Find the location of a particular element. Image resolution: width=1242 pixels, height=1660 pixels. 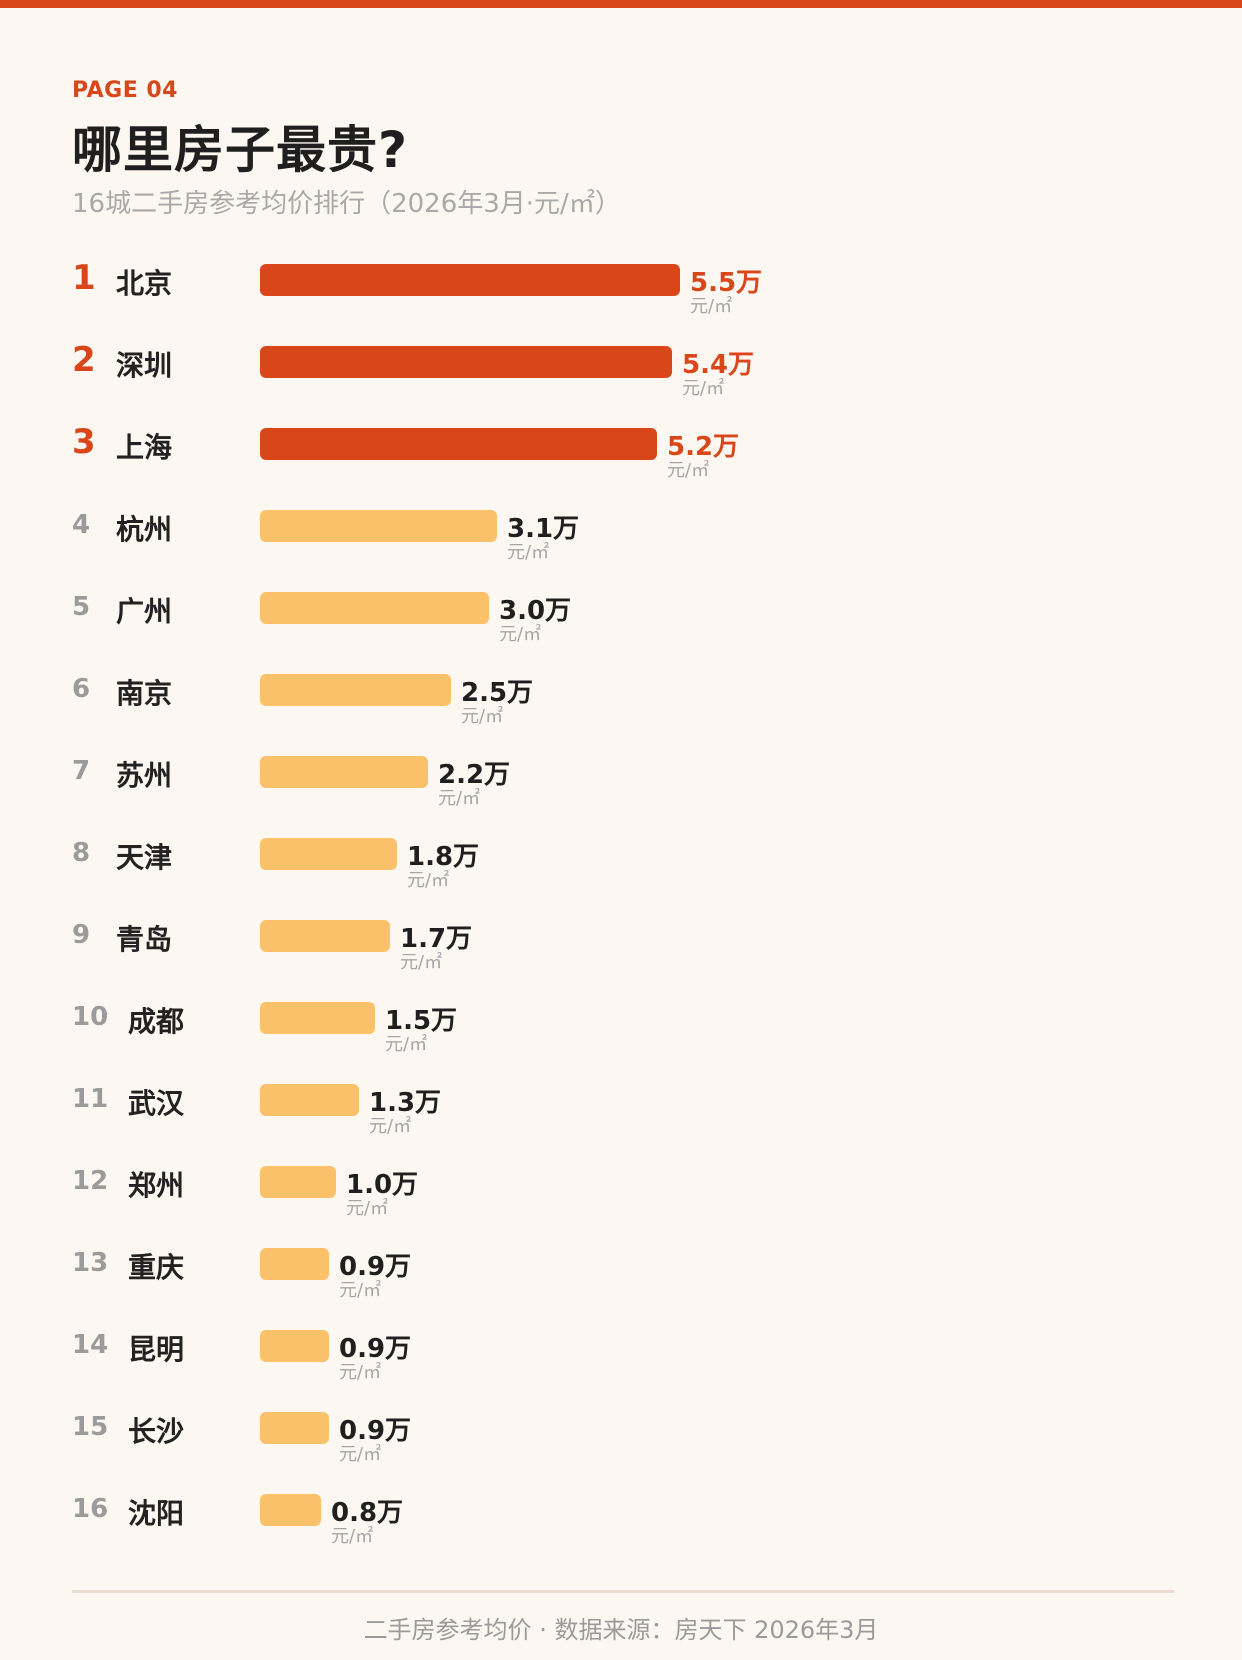

footer-divider is located at coordinates (623, 1591).